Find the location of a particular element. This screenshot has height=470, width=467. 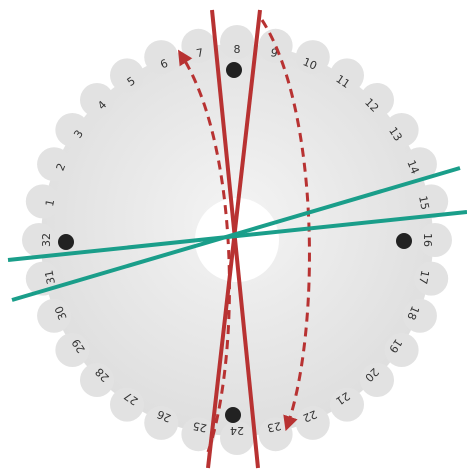

slot-label: 24 is located at coordinates (237, 430).